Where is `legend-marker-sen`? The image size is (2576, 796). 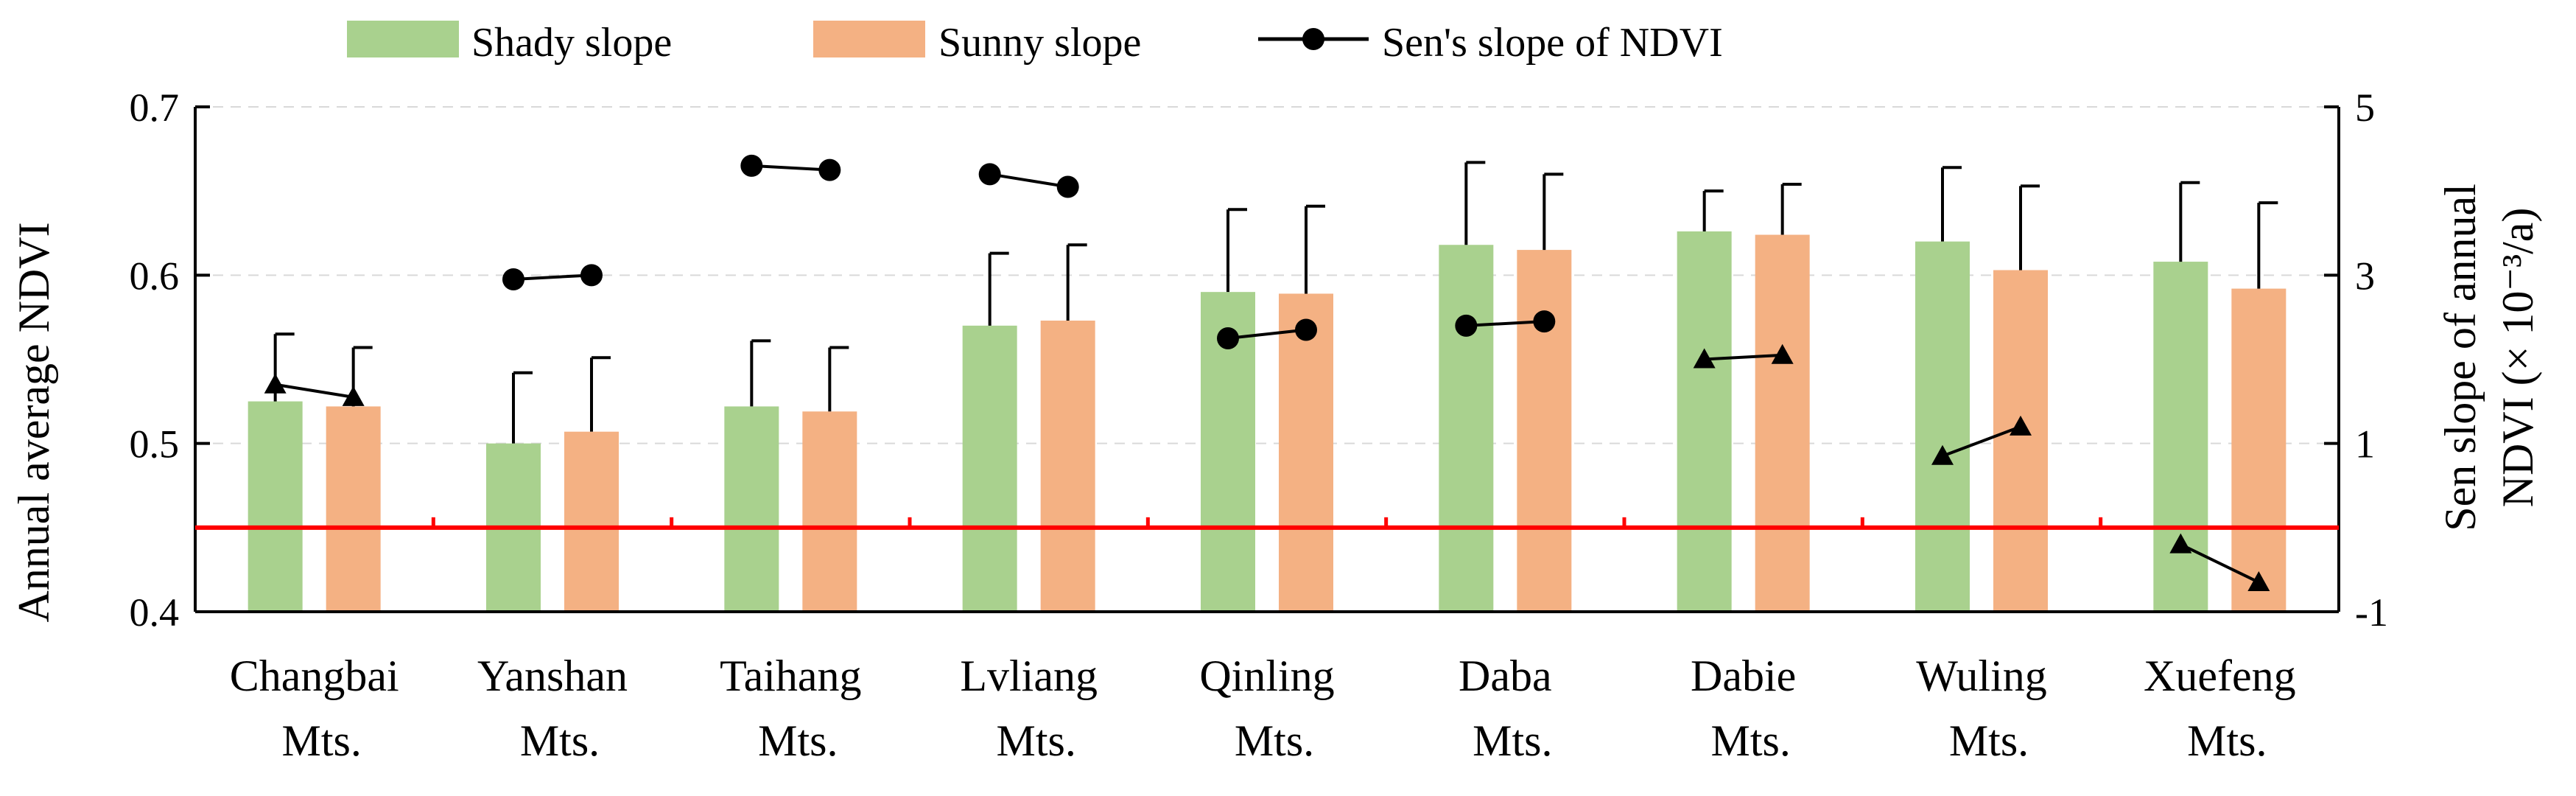 legend-marker-sen is located at coordinates (1313, 39).